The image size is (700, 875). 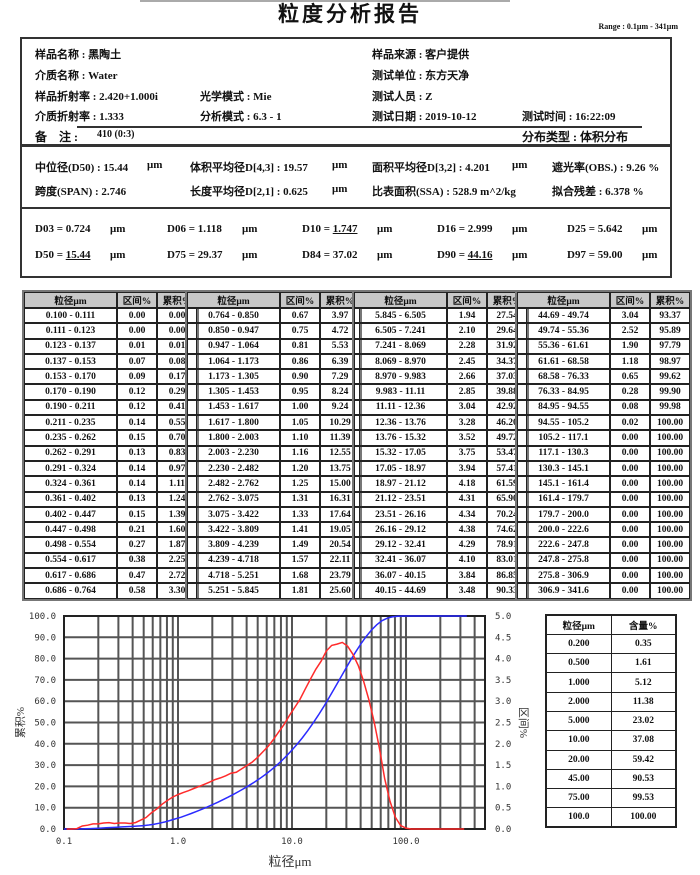 What do you see at coordinates (467, 530) in the screenshot?
I see `interval-percent: 4.38` at bounding box center [467, 530].